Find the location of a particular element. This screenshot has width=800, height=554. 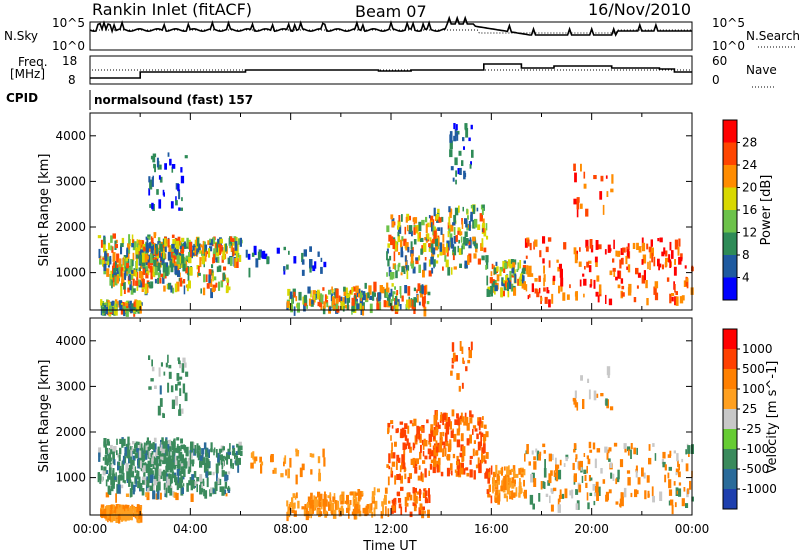

x-tick-label: 00:00 is located at coordinates (90, 529).